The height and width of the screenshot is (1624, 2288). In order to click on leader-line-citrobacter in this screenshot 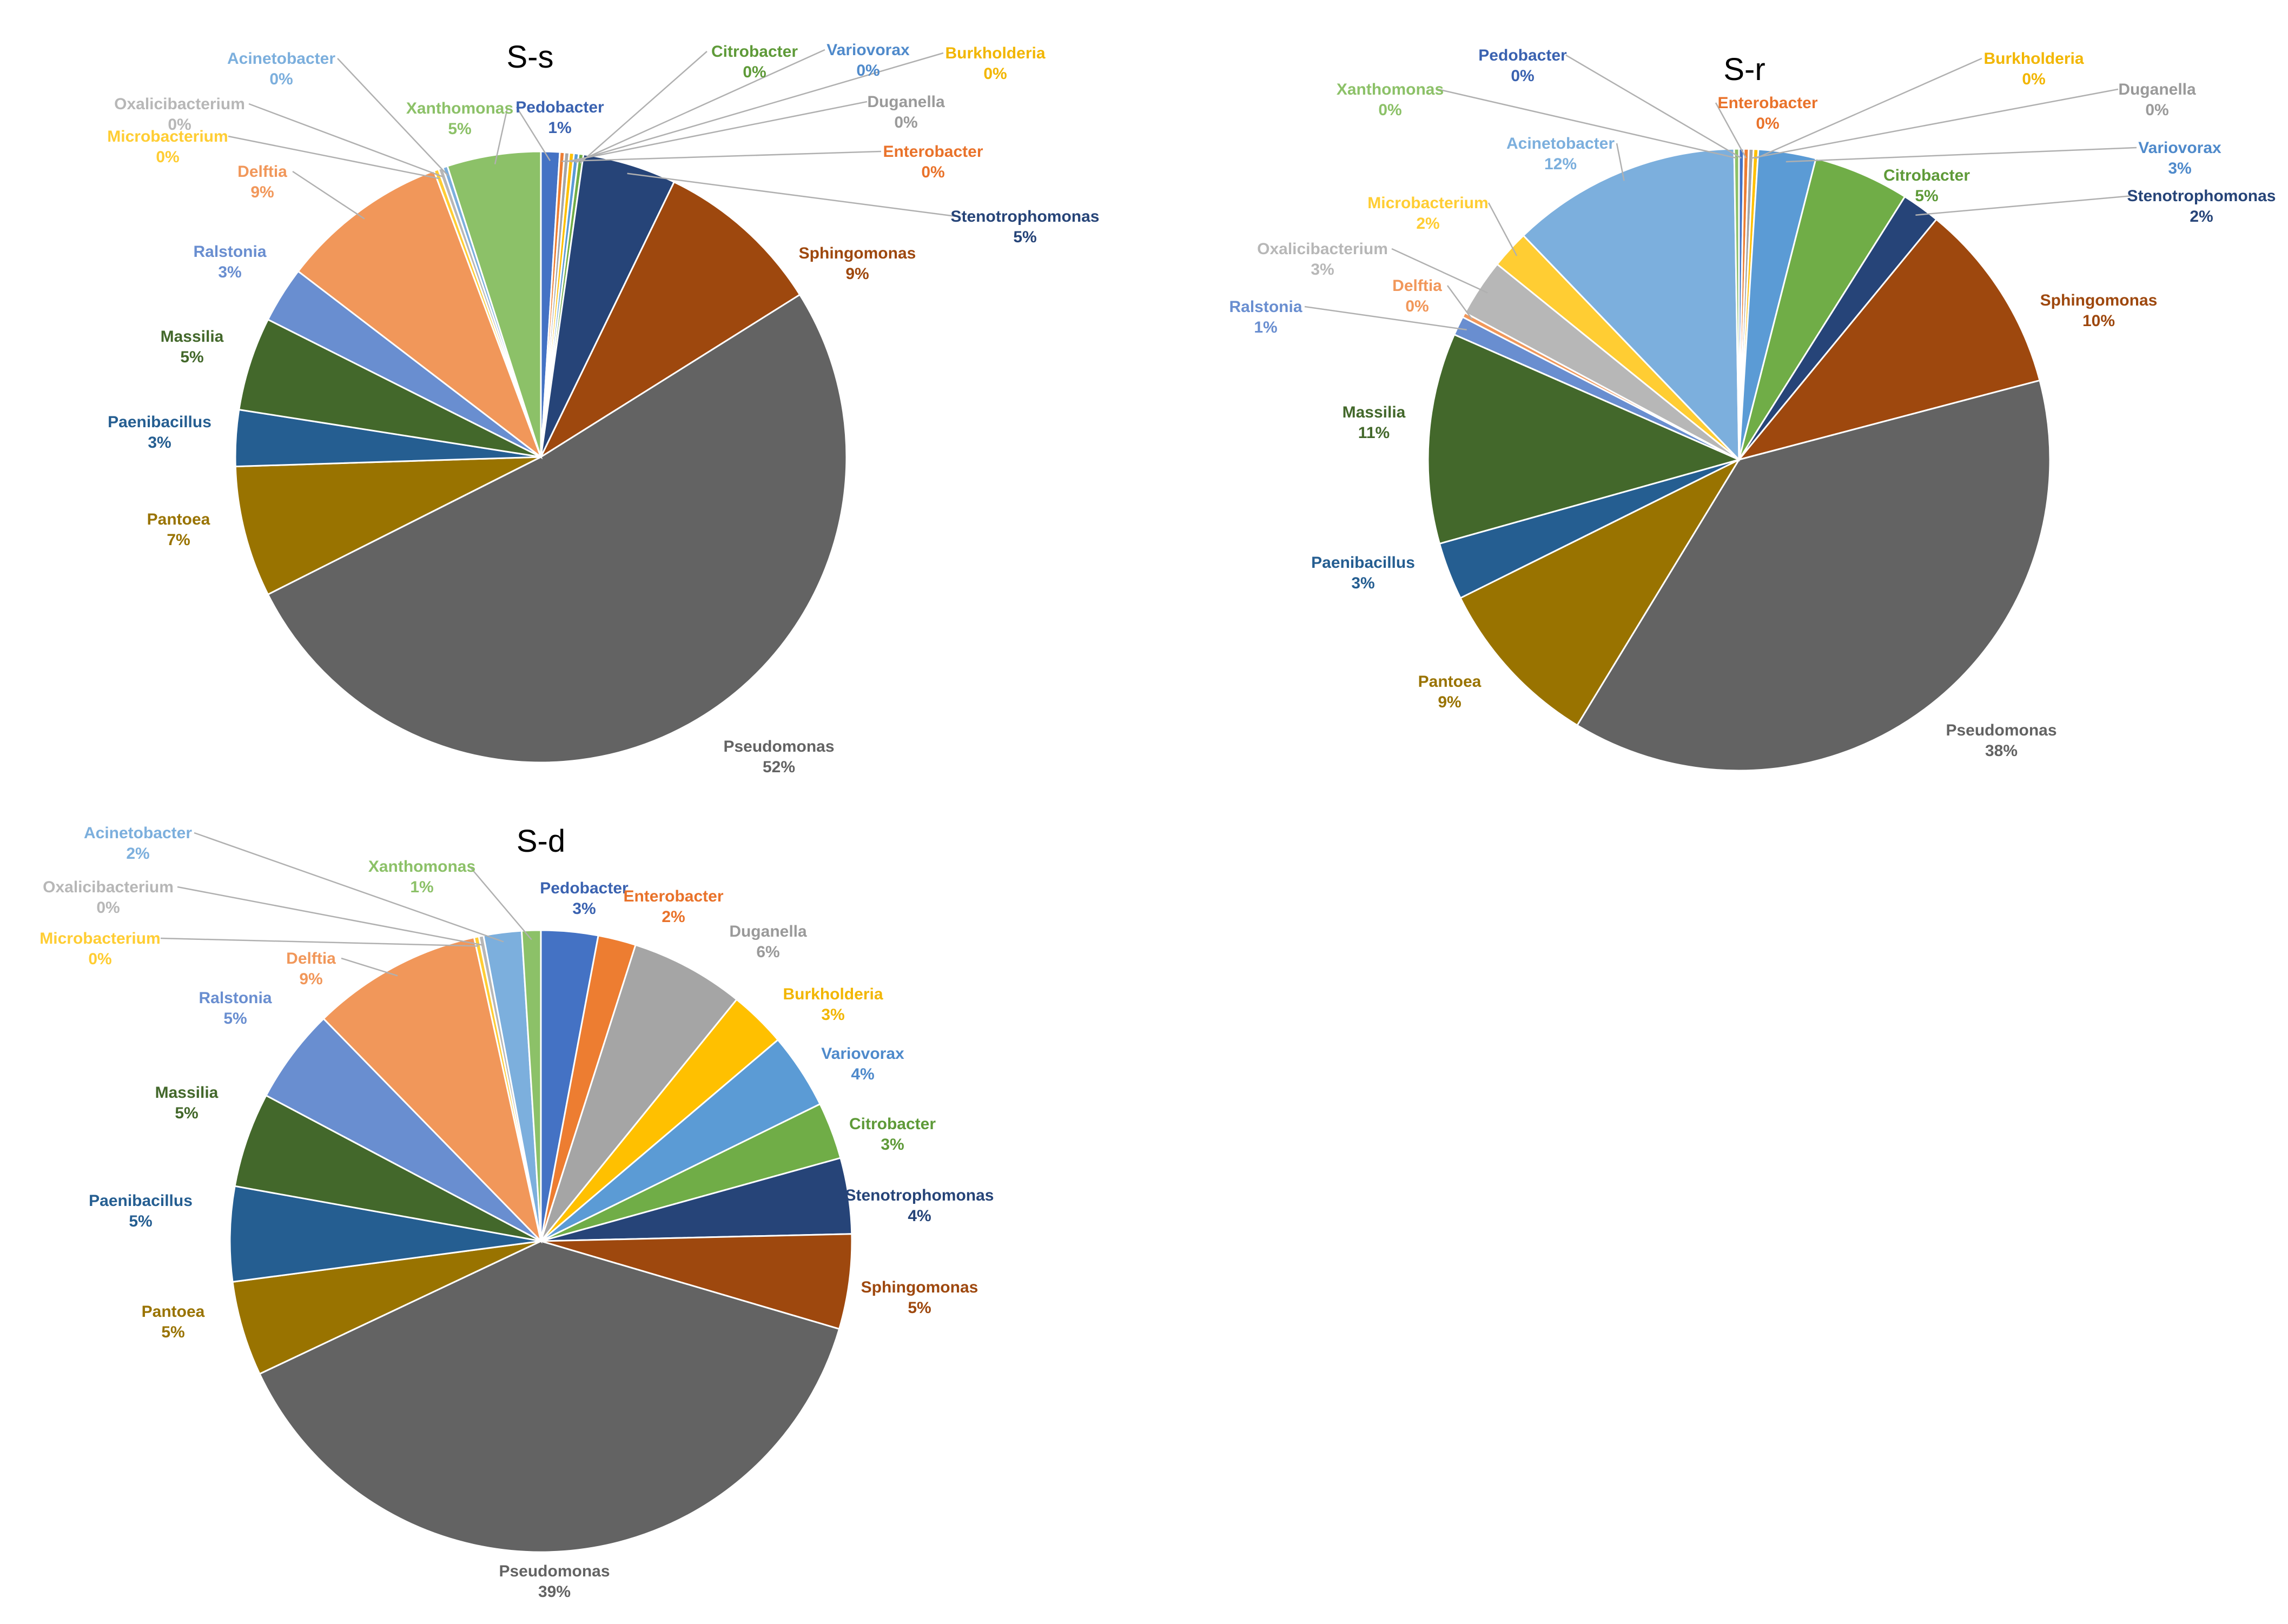, I will do `click(643, 107)`.